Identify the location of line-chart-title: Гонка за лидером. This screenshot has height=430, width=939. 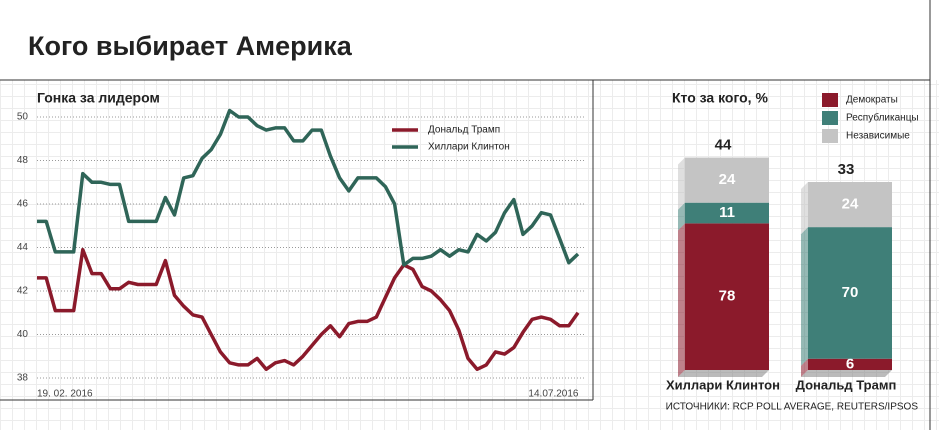
(98, 98).